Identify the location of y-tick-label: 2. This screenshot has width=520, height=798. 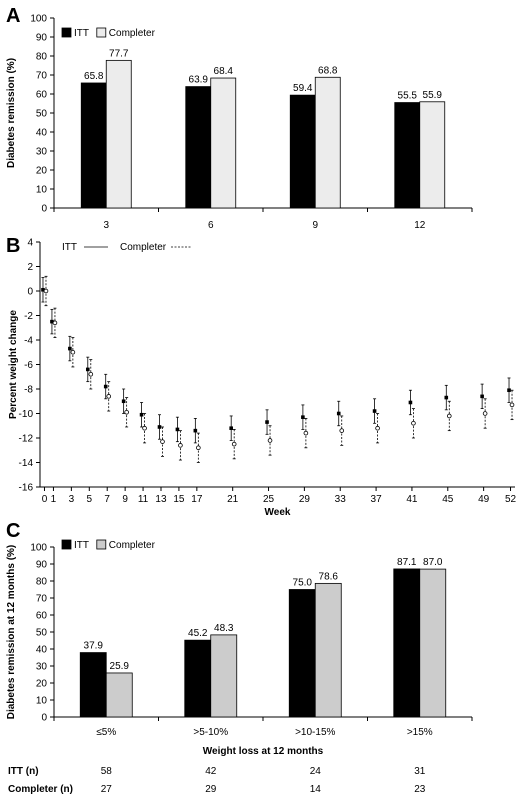
(30, 267).